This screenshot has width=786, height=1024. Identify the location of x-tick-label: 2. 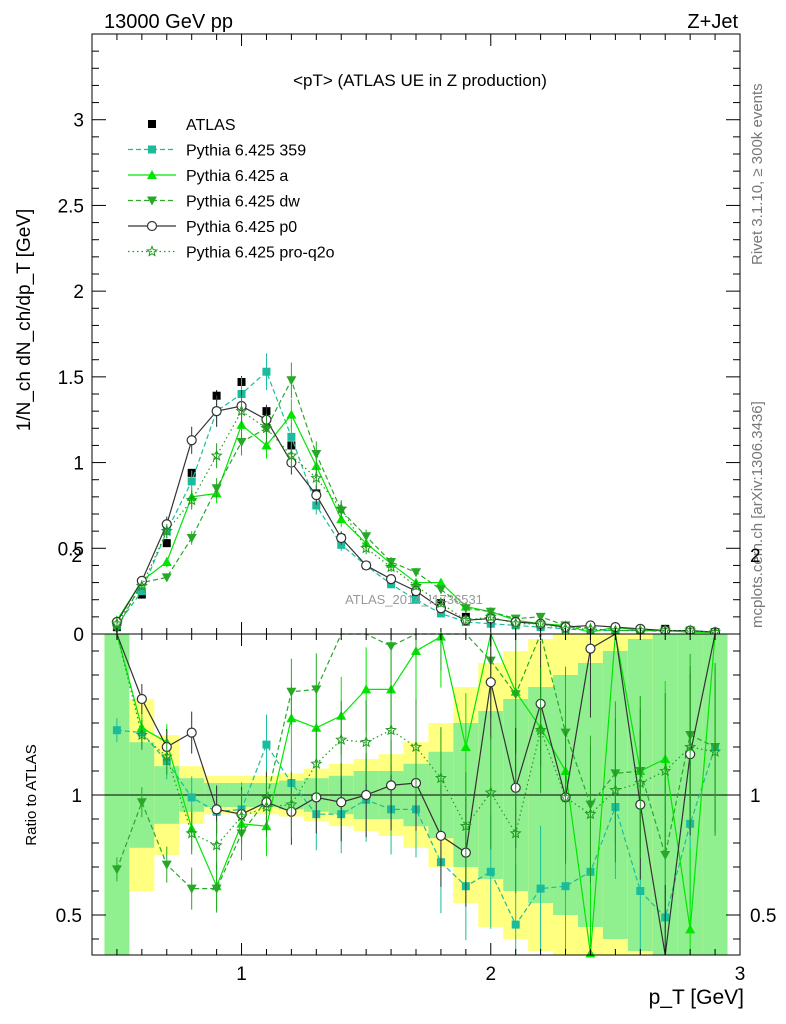
(490, 974).